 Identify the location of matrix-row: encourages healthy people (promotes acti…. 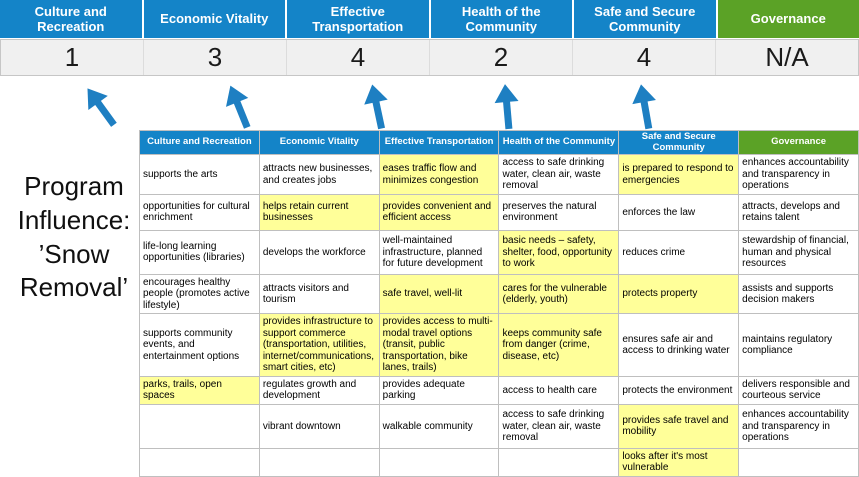
(499, 294).